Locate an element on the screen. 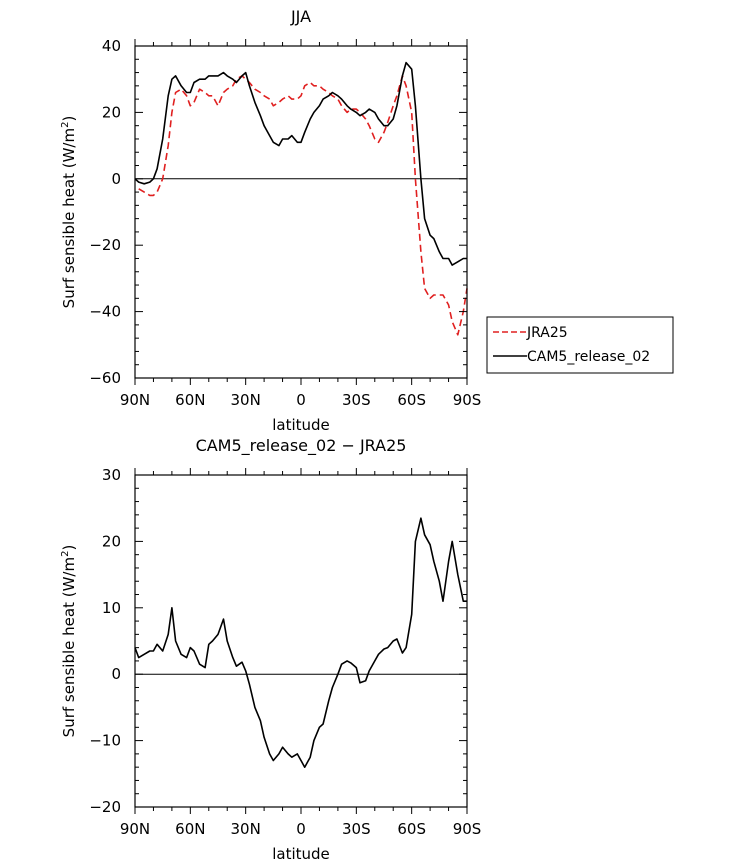 The width and height of the screenshot is (733, 866). legend-label-jra25: JRA25 is located at coordinates (547, 333).